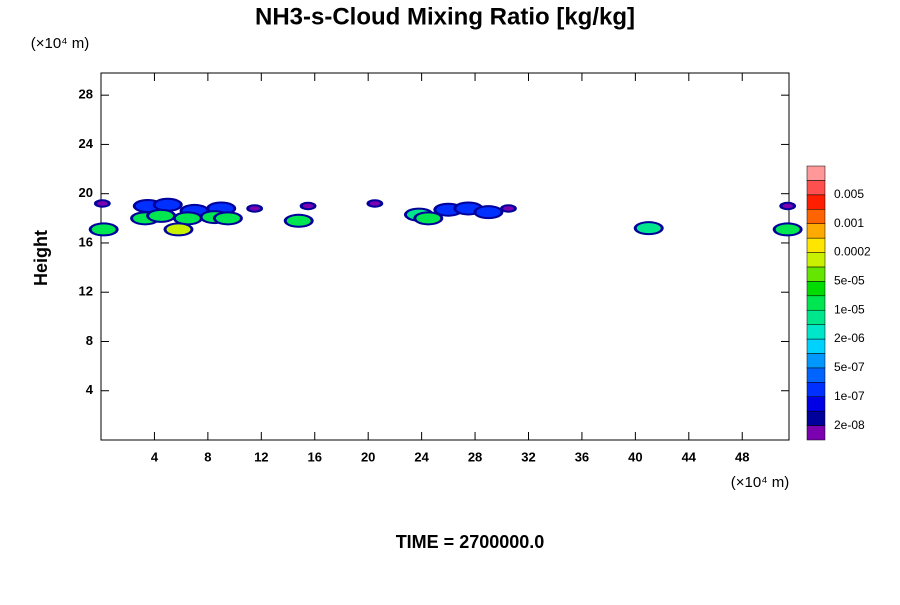  I want to click on colorbar-label: 1e-07, so click(849, 396).